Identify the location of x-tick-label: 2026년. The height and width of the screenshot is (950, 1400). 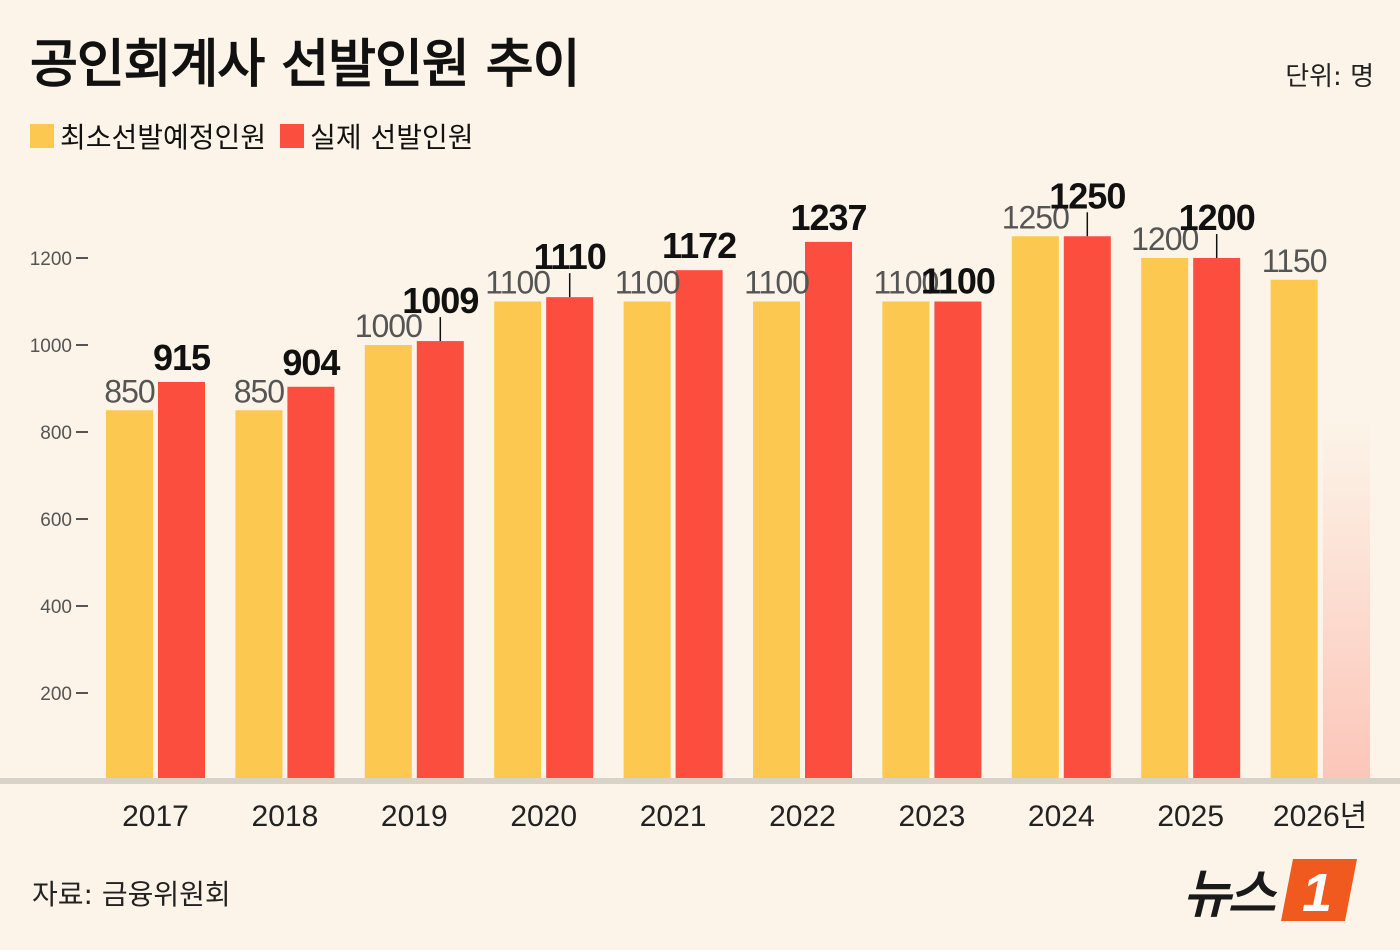
(1320, 816).